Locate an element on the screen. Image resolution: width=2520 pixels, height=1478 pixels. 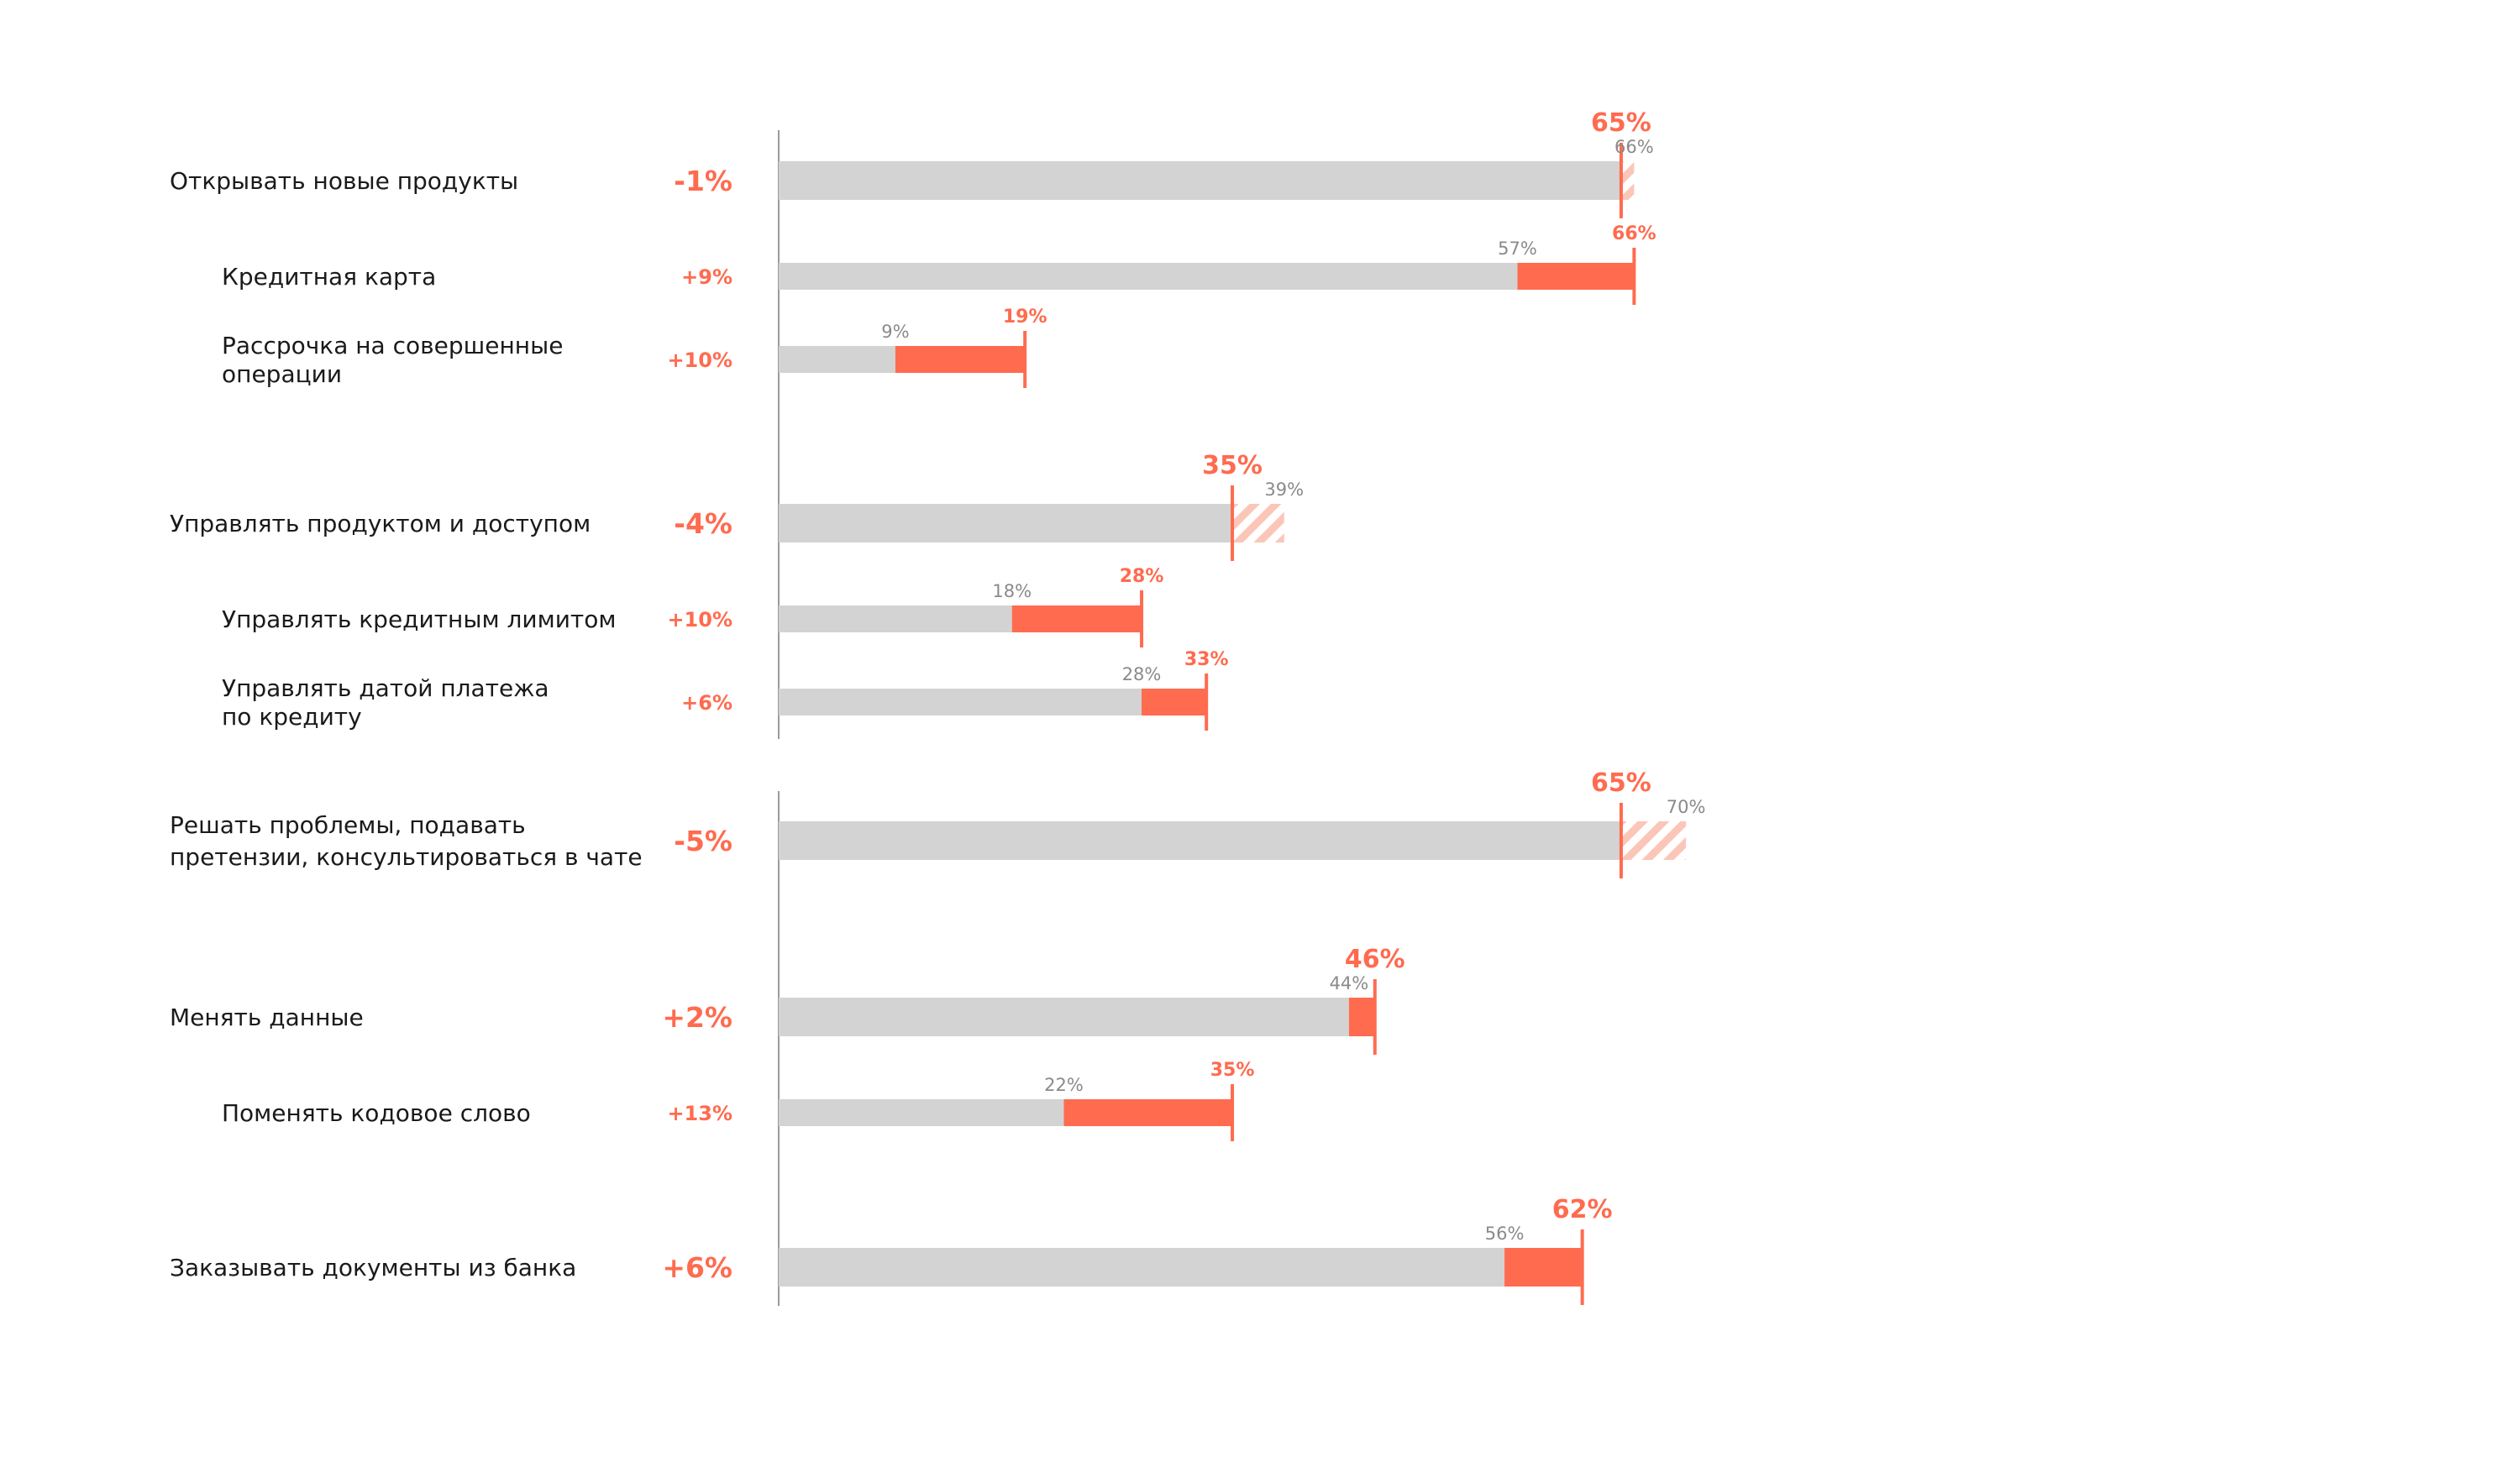
old-value-label: 44% is located at coordinates (1349, 983).